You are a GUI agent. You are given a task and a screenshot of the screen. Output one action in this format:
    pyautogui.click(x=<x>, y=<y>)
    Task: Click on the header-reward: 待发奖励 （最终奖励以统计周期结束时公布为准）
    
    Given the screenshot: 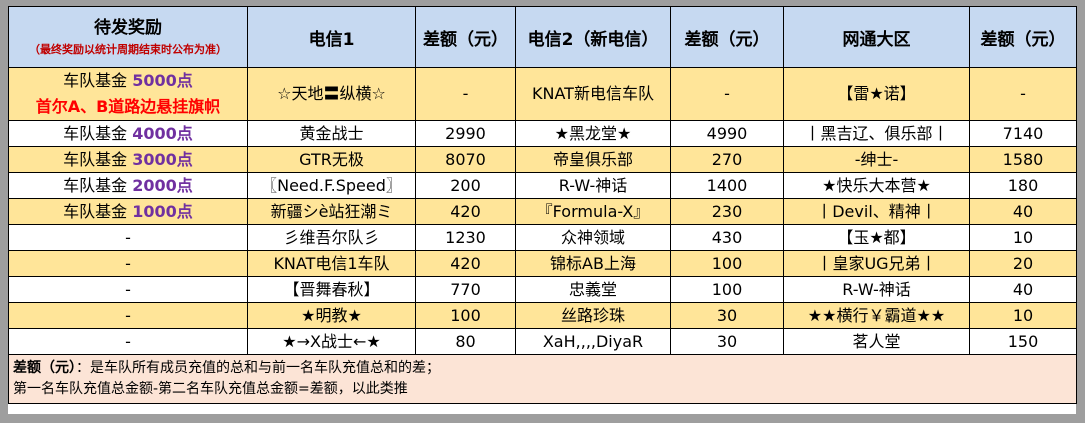 What is the action you would take?
    pyautogui.click(x=128, y=37)
    